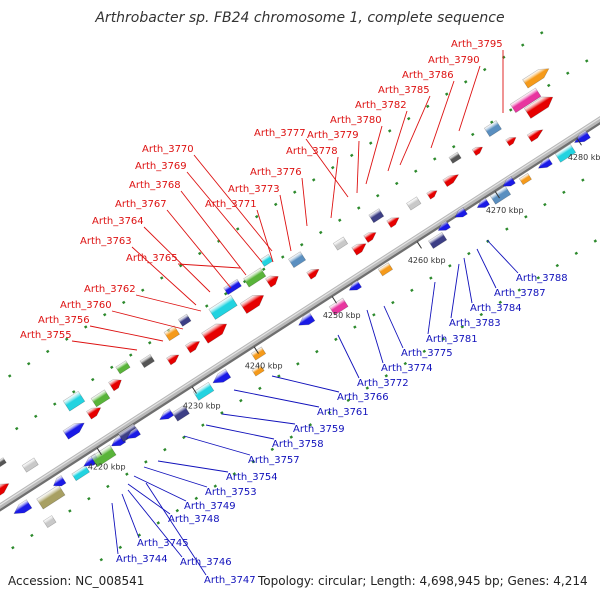  I want to click on bottom-gene-10-arrow, so click(167, 414).